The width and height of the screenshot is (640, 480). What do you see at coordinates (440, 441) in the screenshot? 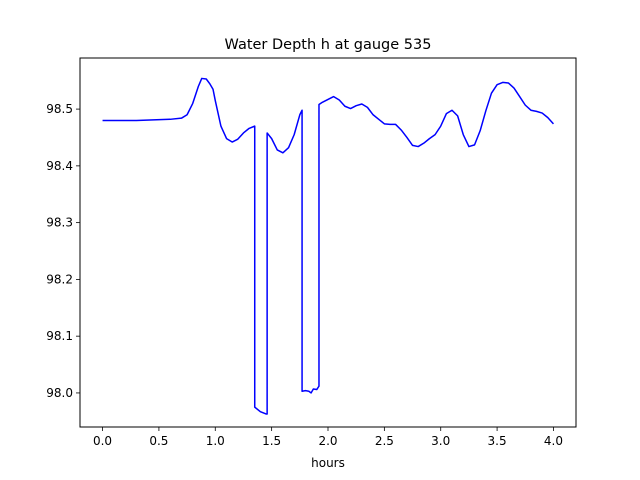
I see `x-tick-label: 3.0` at bounding box center [440, 441].